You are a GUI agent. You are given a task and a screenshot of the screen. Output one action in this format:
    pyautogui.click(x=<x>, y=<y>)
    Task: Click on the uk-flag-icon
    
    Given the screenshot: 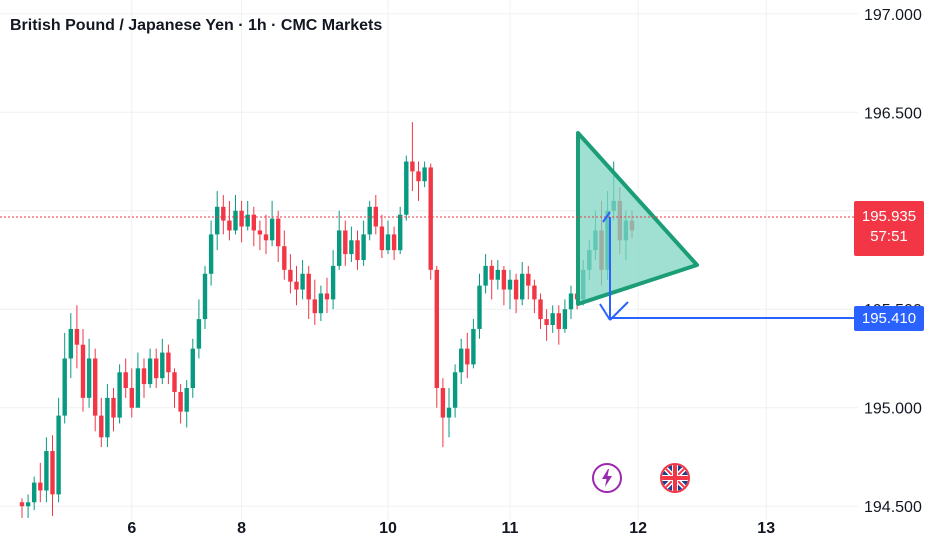 What is the action you would take?
    pyautogui.click(x=675, y=478)
    